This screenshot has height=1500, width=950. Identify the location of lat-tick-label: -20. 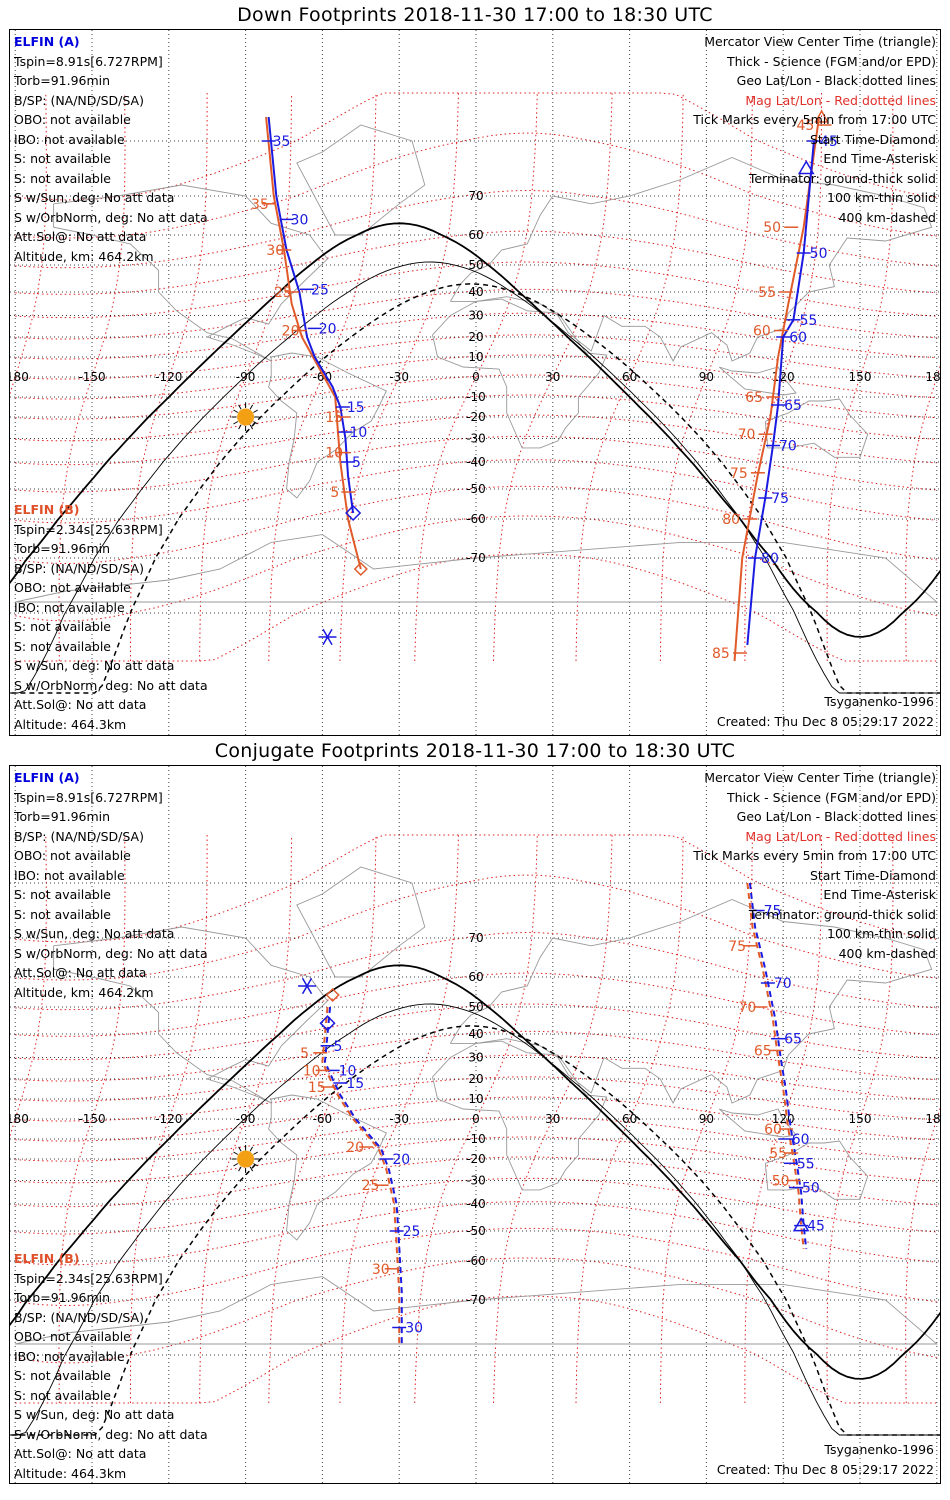
(476, 1159).